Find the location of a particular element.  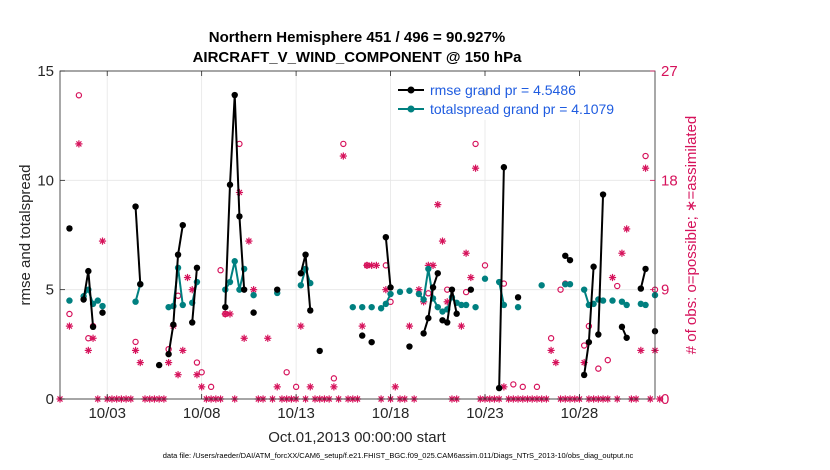

y-tick-label: 5 is located at coordinates (50, 290).